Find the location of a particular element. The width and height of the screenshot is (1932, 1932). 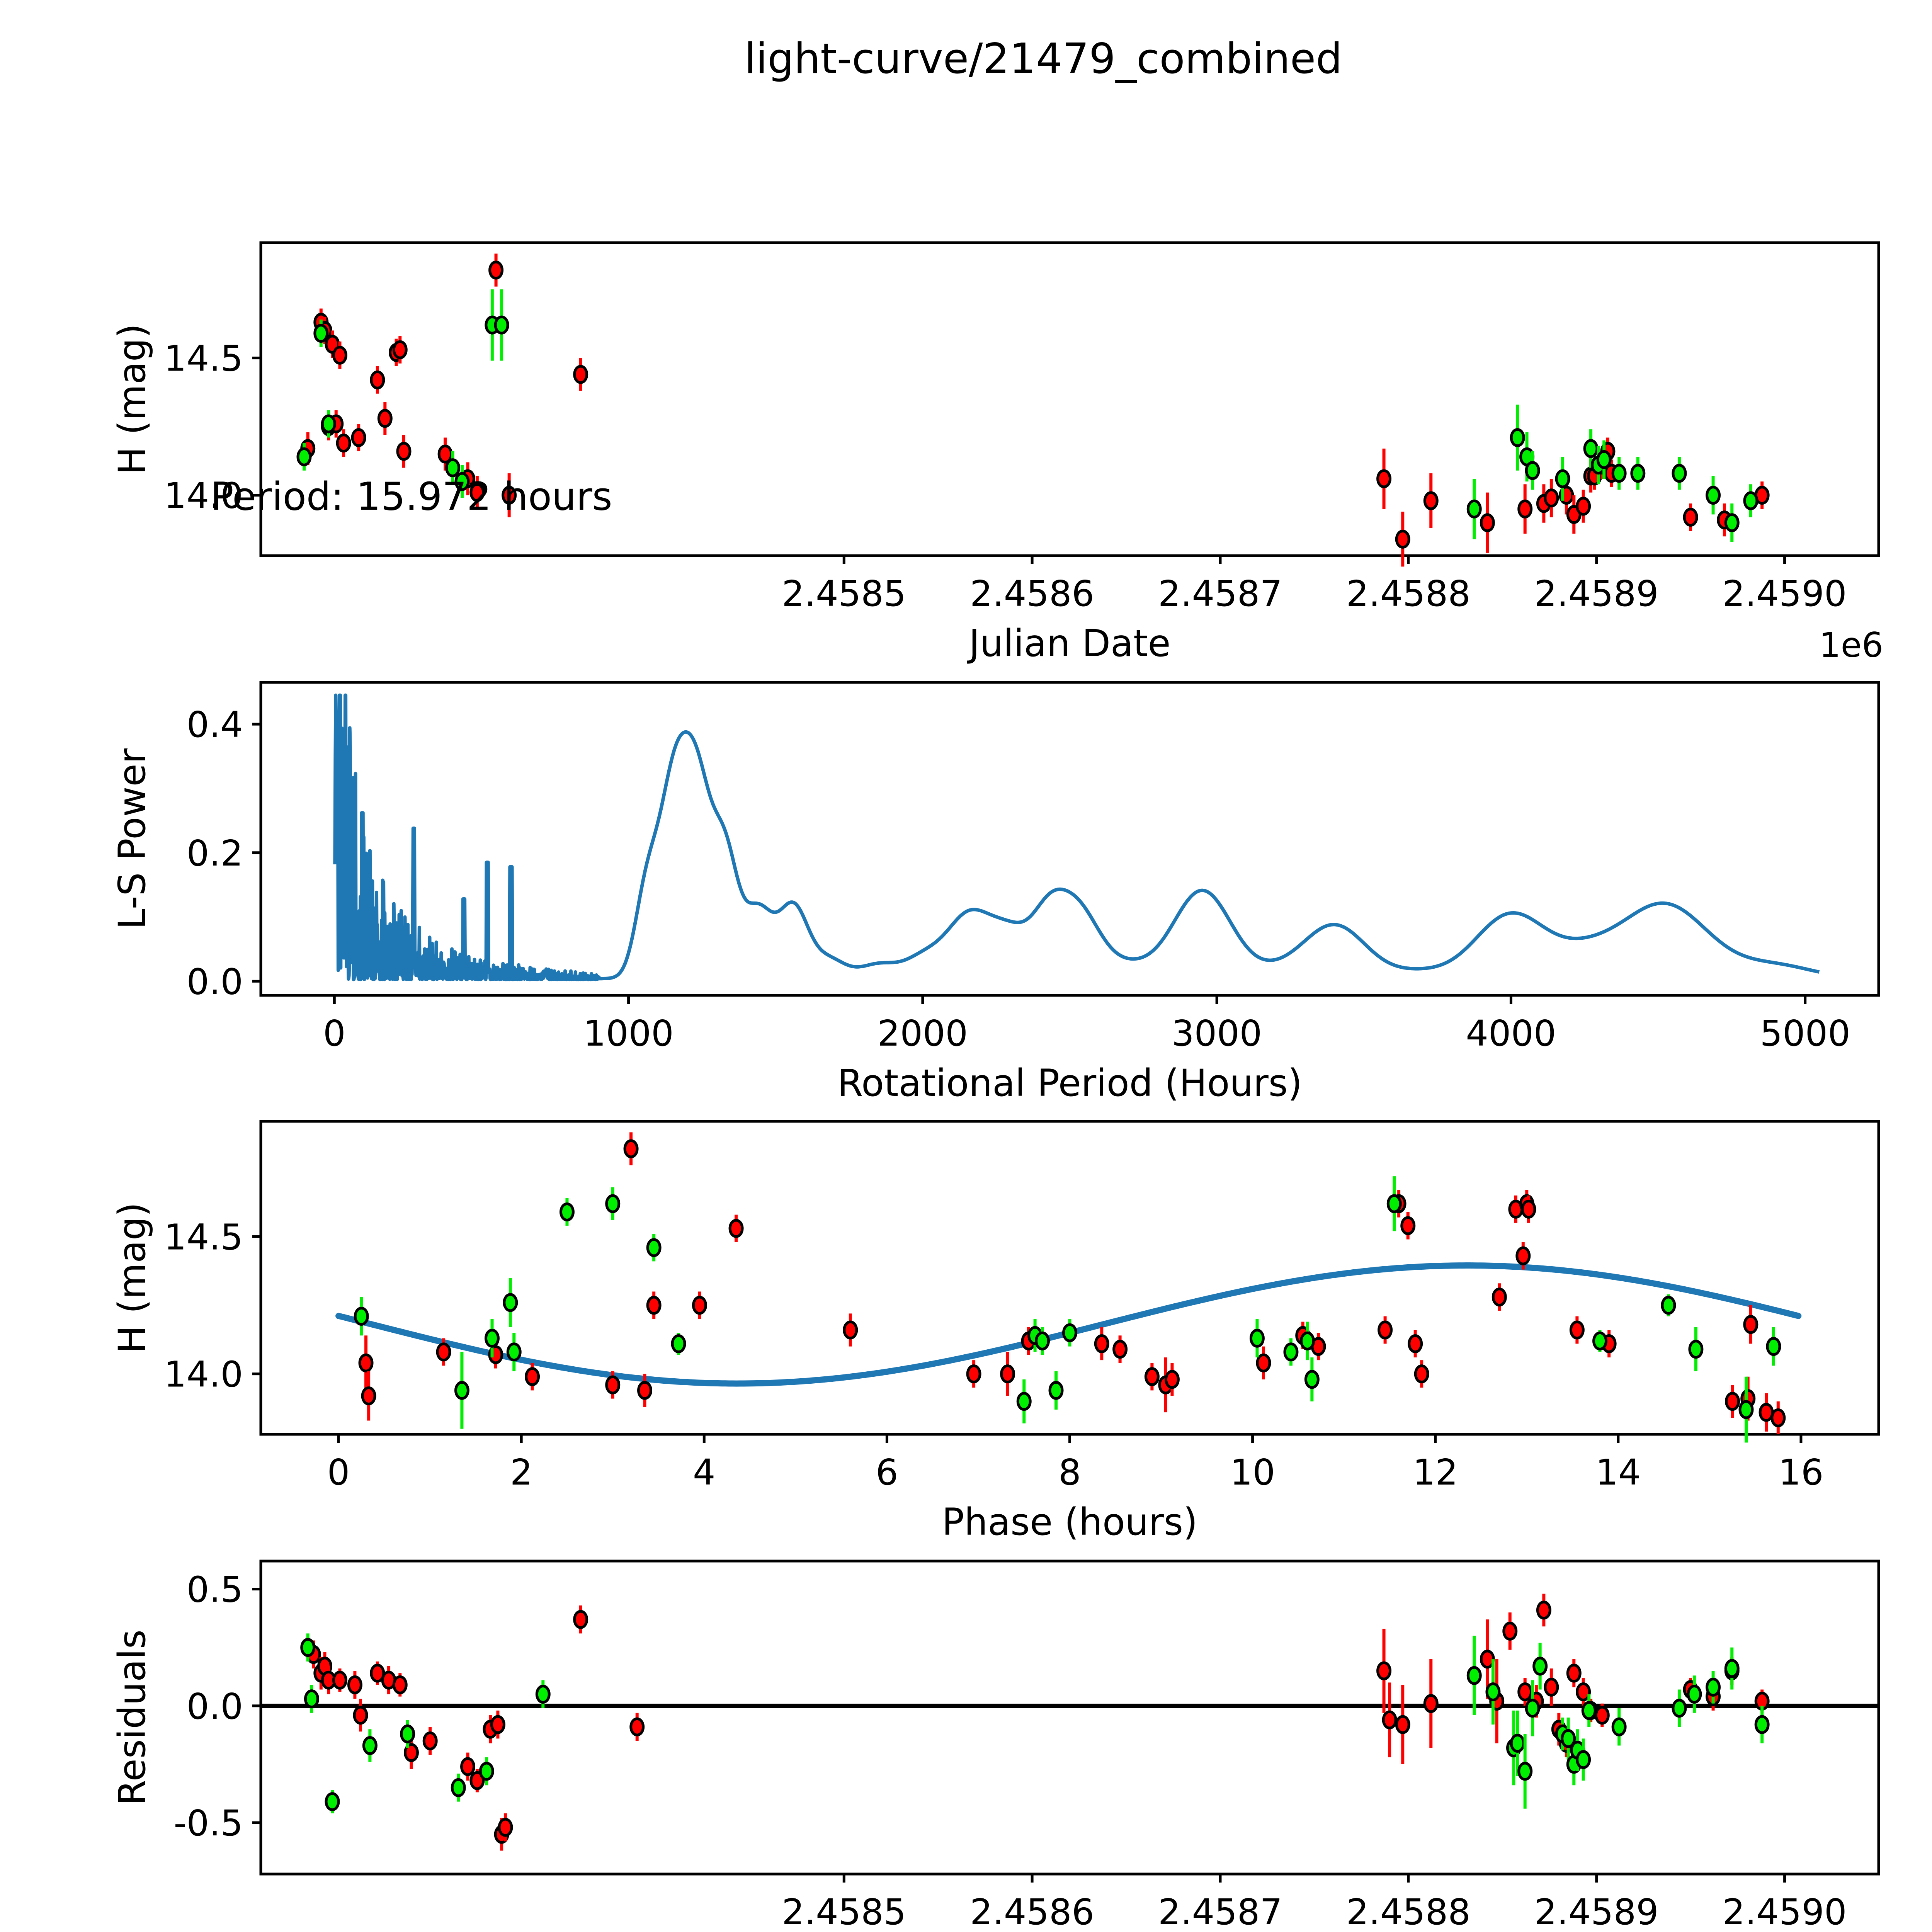

y-axis-label: H (mag) is located at coordinates (132, 1278).